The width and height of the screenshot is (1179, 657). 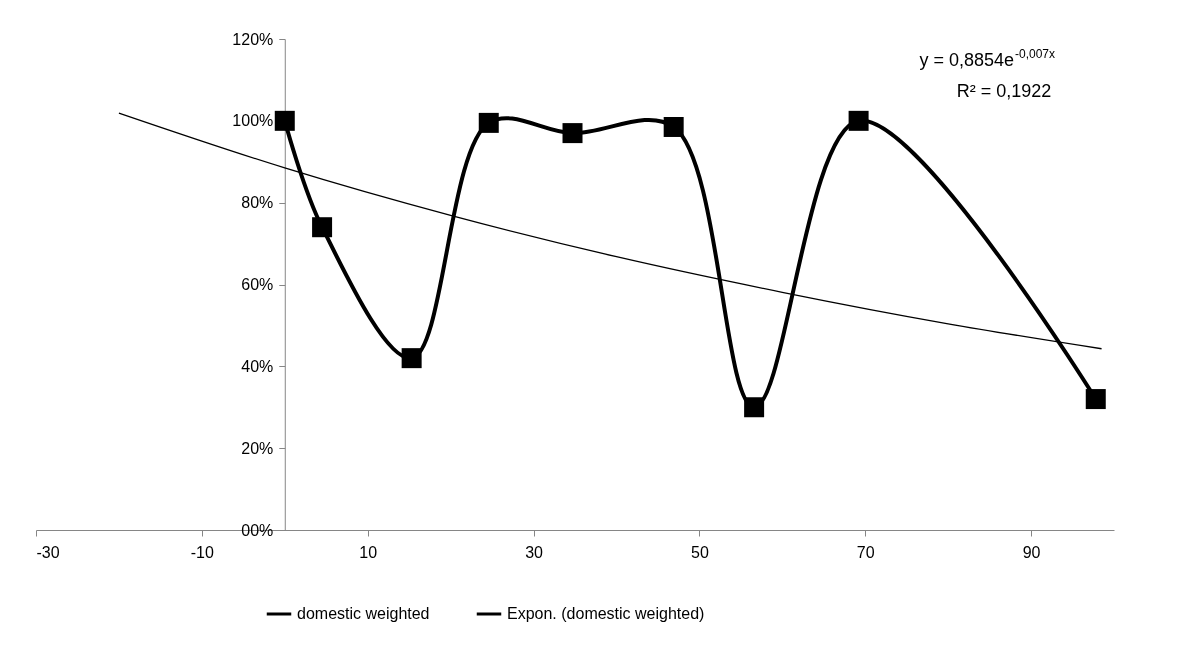 I want to click on y-tick-label: 00%, so click(x=257, y=530).